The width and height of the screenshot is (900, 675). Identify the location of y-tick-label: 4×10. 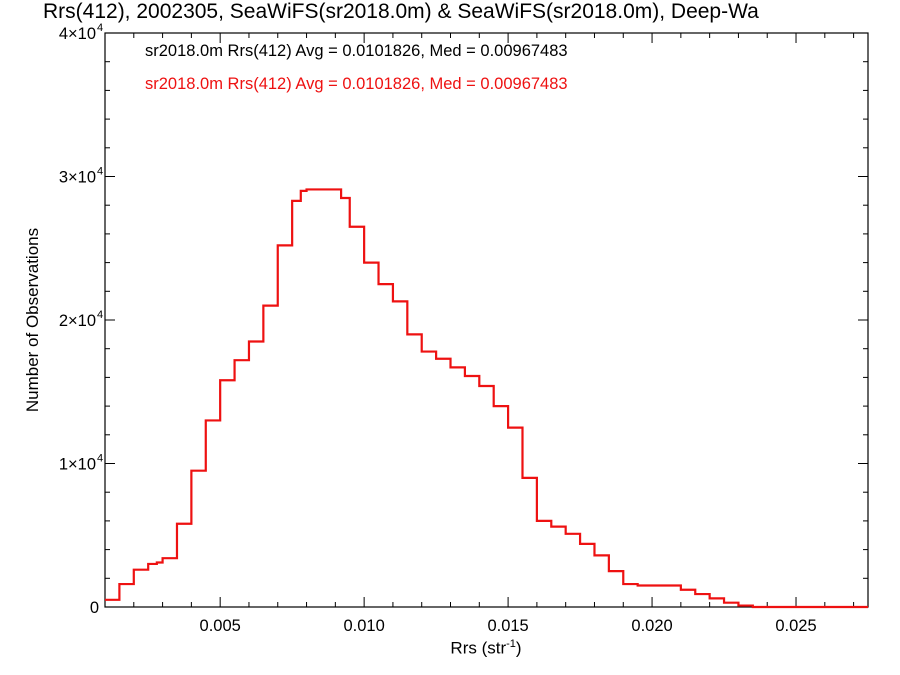
(77, 34).